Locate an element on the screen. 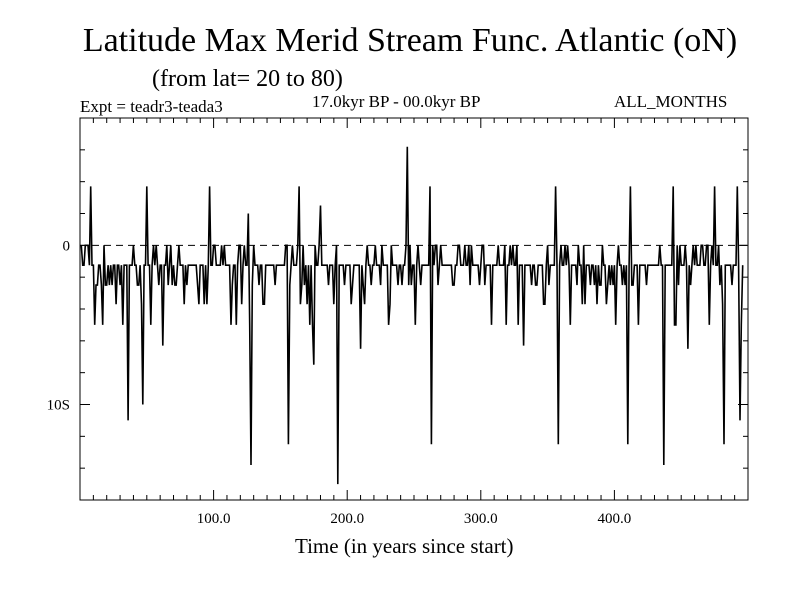 This screenshot has width=800, height=600. x-tick-label: 400.0 is located at coordinates (615, 519).